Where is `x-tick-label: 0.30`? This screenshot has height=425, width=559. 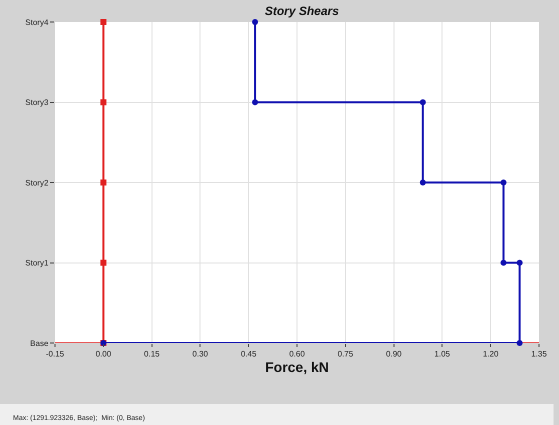 x-tick-label: 0.30 is located at coordinates (200, 354).